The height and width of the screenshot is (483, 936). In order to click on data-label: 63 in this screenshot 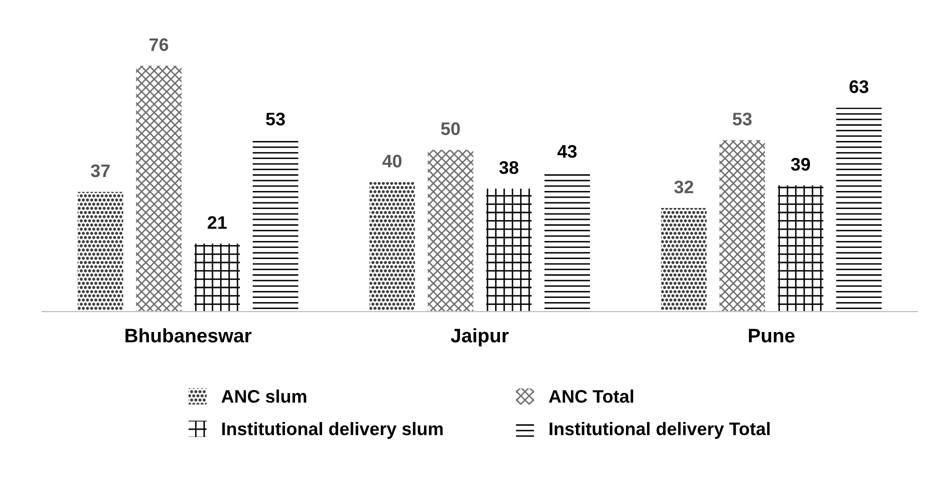, I will do `click(859, 87)`.